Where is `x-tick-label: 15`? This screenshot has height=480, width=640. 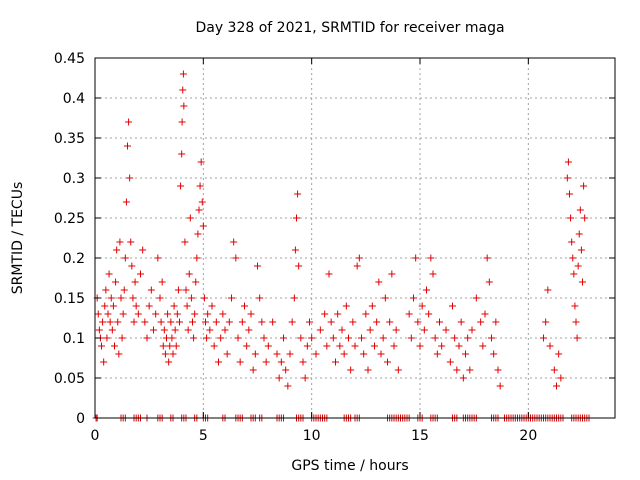 x-tick-label: 15 is located at coordinates (420, 436).